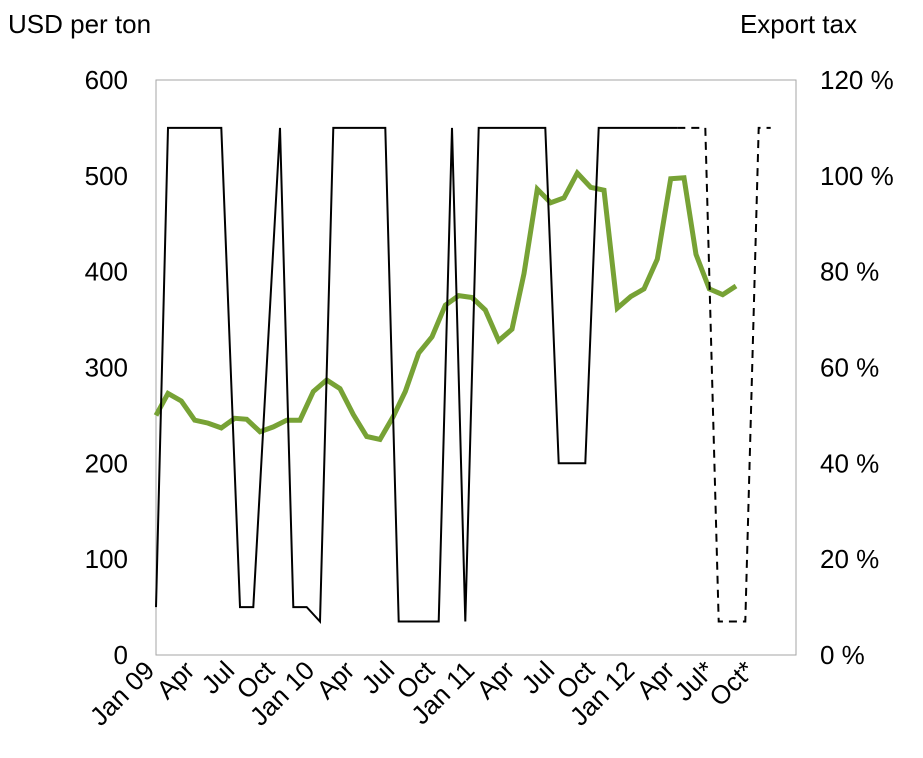 The width and height of the screenshot is (923, 758). Describe the element at coordinates (106, 176) in the screenshot. I see `left-tick-label: 500` at that location.